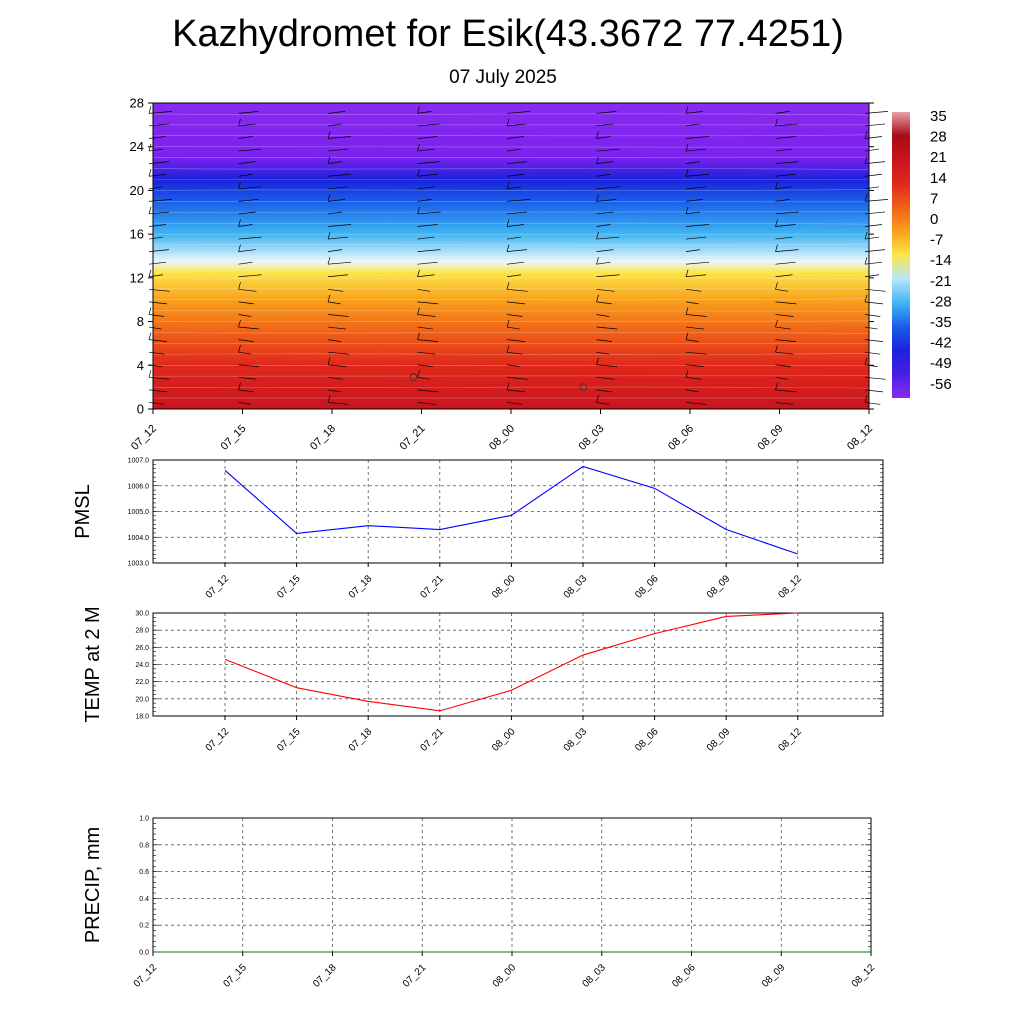 Image resolution: width=1024 pixels, height=1024 pixels. I want to click on y-tick-label: 30.0, so click(142, 614).